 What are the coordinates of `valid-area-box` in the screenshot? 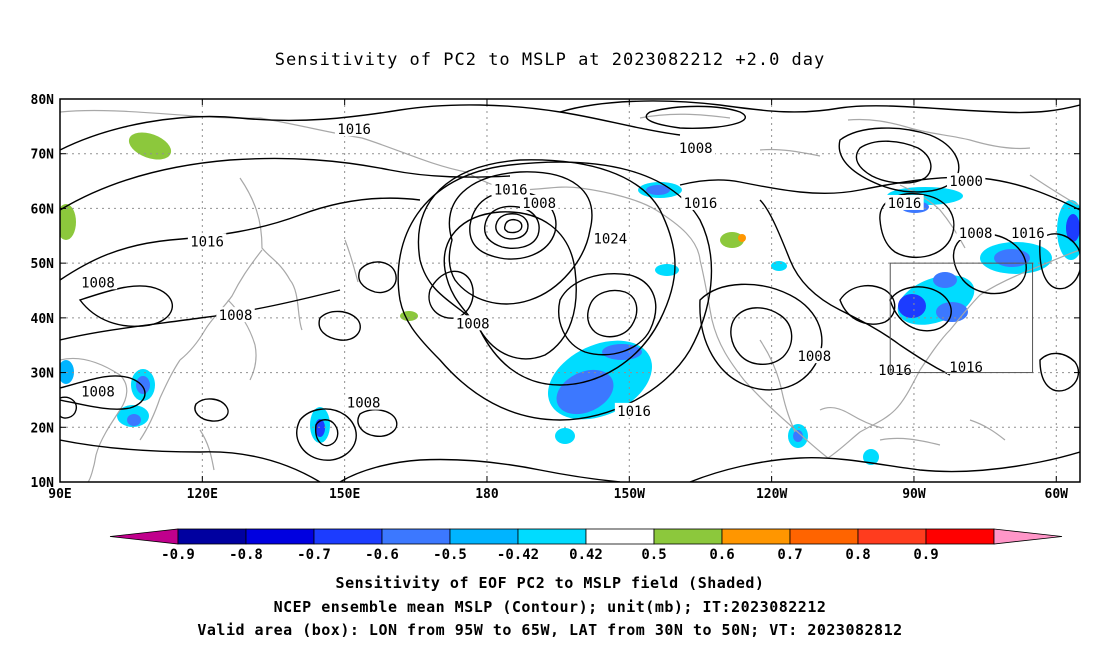 It's located at (961, 318).